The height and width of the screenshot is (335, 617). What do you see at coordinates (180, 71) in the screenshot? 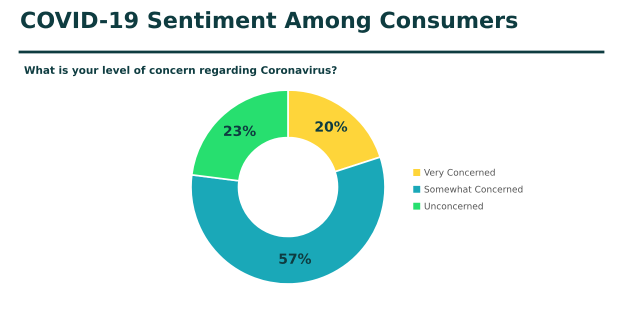
I see `chart-subtitle: What is your level of concern regarding Coronavirus?` at bounding box center [180, 71].